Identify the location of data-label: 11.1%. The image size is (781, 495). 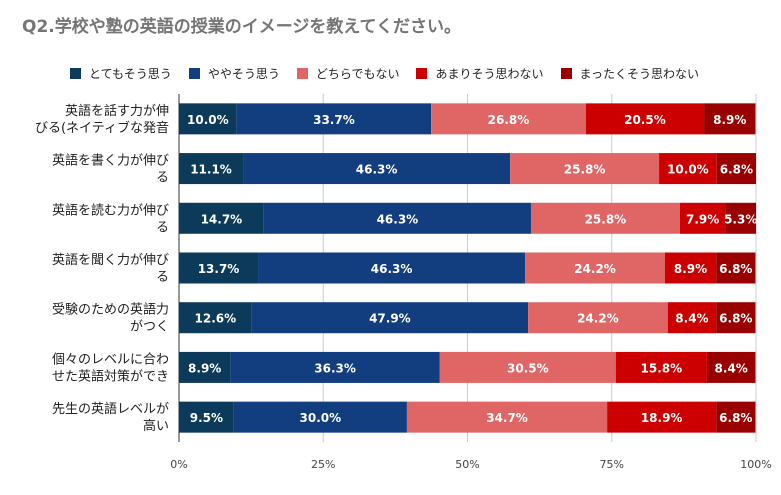
(211, 170).